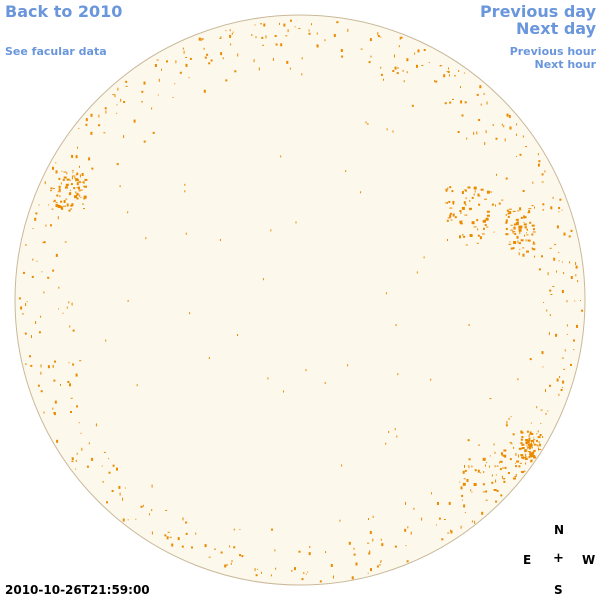  Describe the element at coordinates (56, 51) in the screenshot. I see `see-facular-data-link: See facular data` at that location.